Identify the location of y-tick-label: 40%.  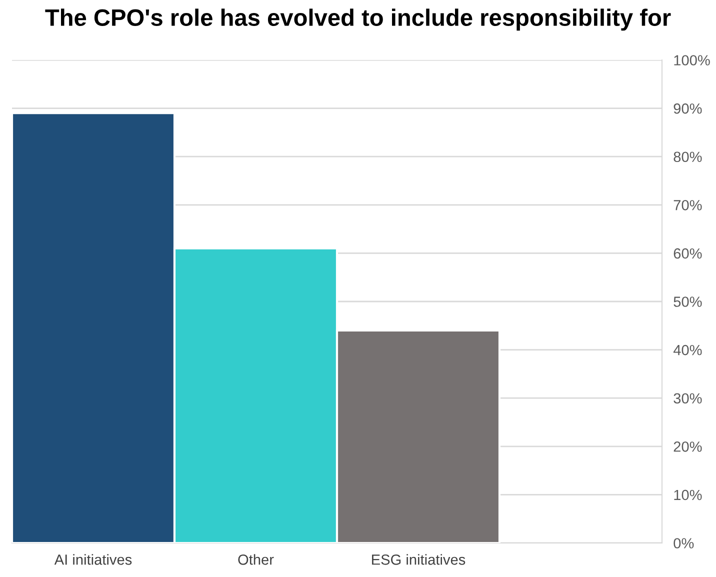
(687, 350).